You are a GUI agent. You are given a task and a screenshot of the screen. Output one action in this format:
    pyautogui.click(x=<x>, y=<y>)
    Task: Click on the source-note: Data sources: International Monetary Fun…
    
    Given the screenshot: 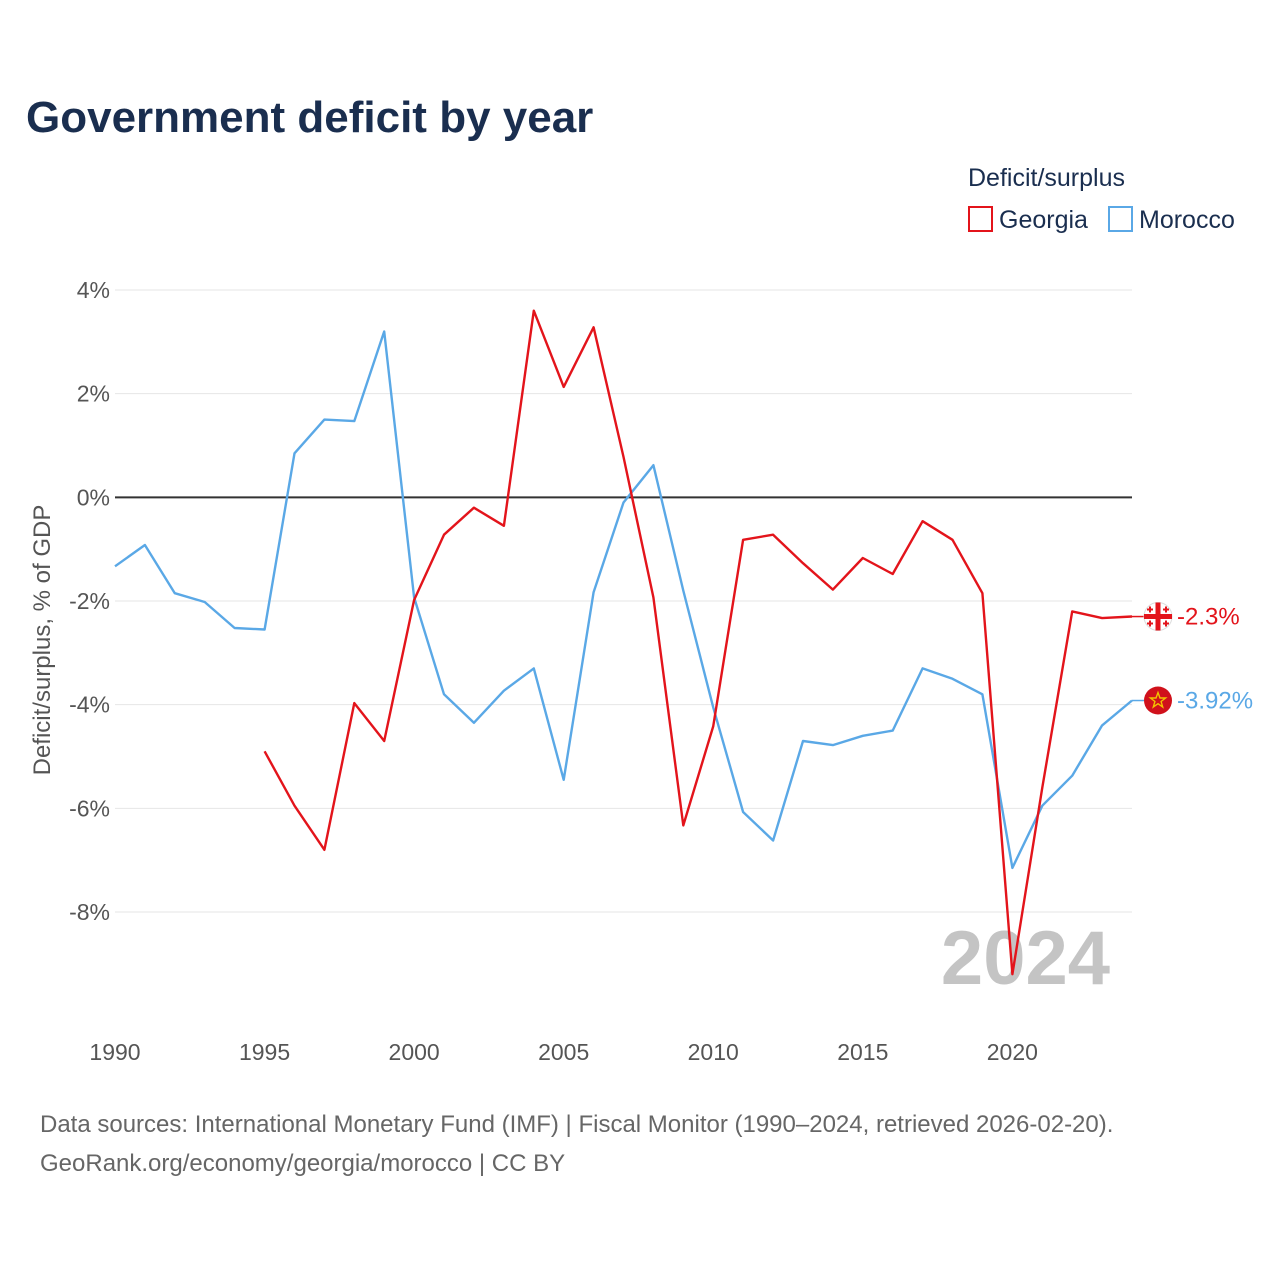 What is the action you would take?
    pyautogui.click(x=576, y=1124)
    